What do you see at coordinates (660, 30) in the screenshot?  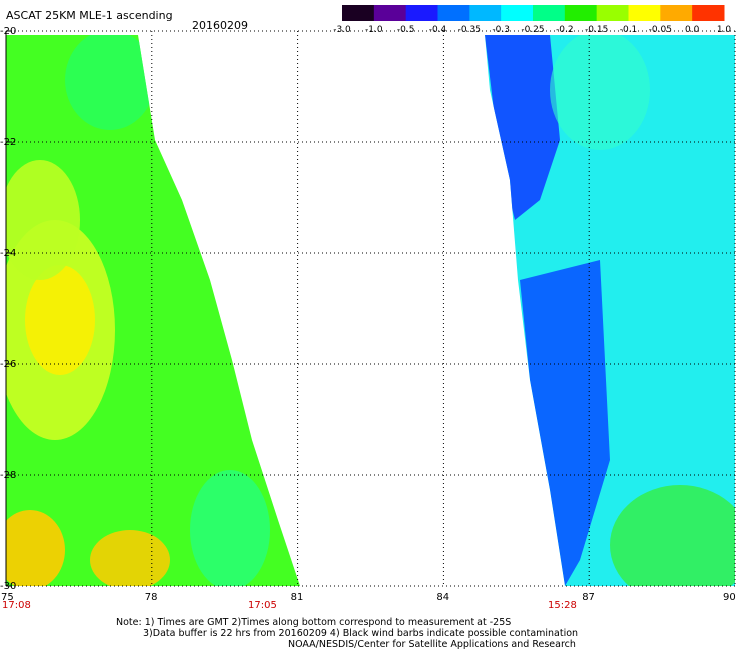 I see `colorbar-label: -0.05` at bounding box center [660, 30].